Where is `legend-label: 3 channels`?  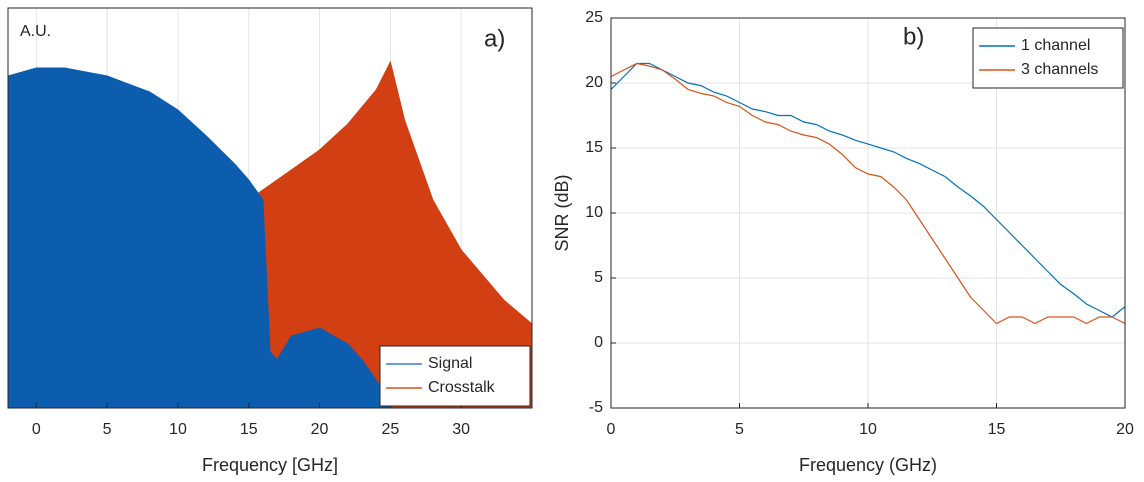
legend-label: 3 channels is located at coordinates (1059, 69).